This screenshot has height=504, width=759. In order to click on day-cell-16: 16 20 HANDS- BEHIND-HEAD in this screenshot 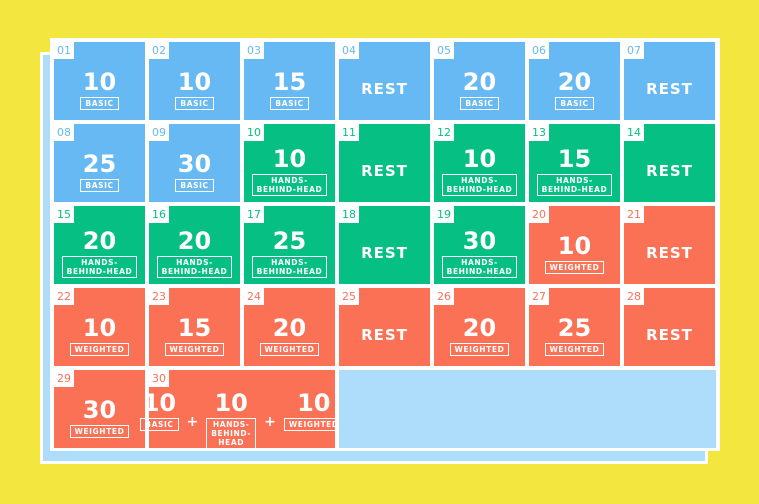, I will do `click(194, 245)`.